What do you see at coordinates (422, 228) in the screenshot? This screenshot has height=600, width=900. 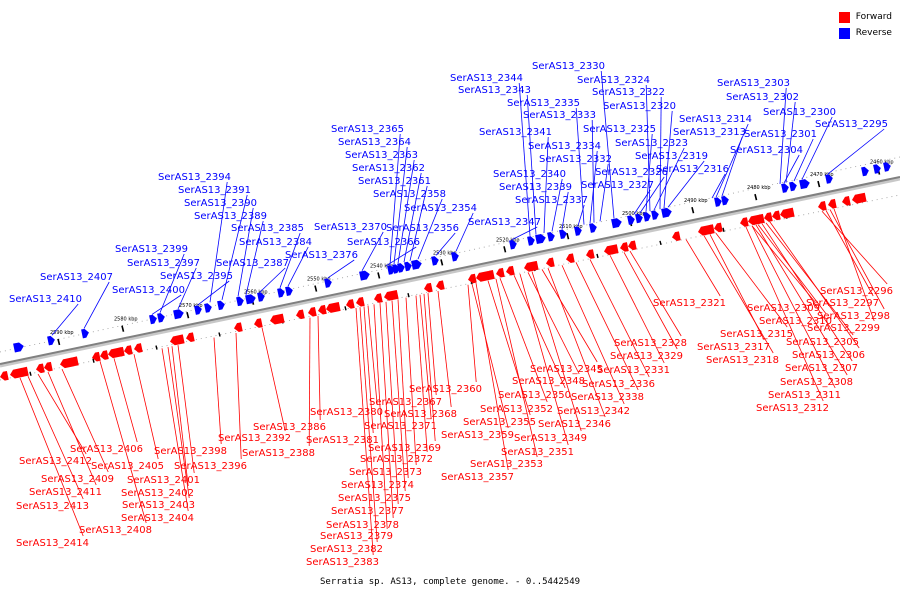 I see `gene-label: SerAS13_2356` at bounding box center [422, 228].